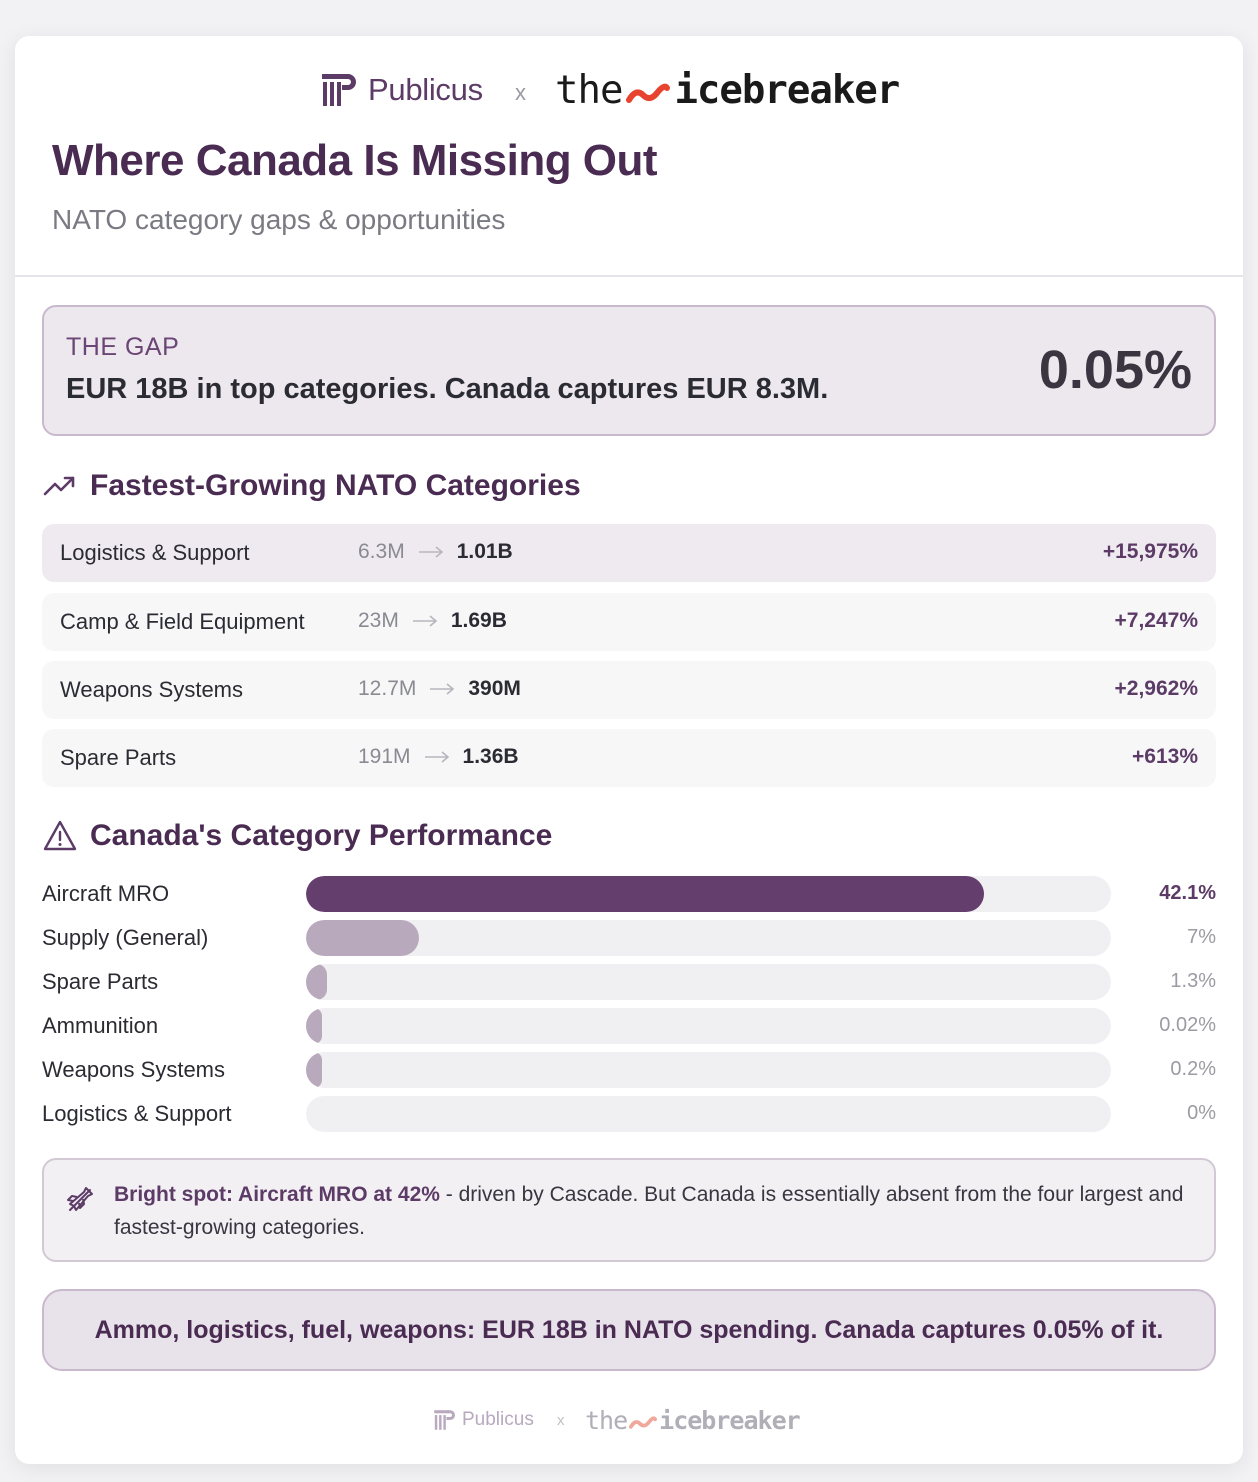  I want to click on performance-label: Ammunition, so click(100, 1025).